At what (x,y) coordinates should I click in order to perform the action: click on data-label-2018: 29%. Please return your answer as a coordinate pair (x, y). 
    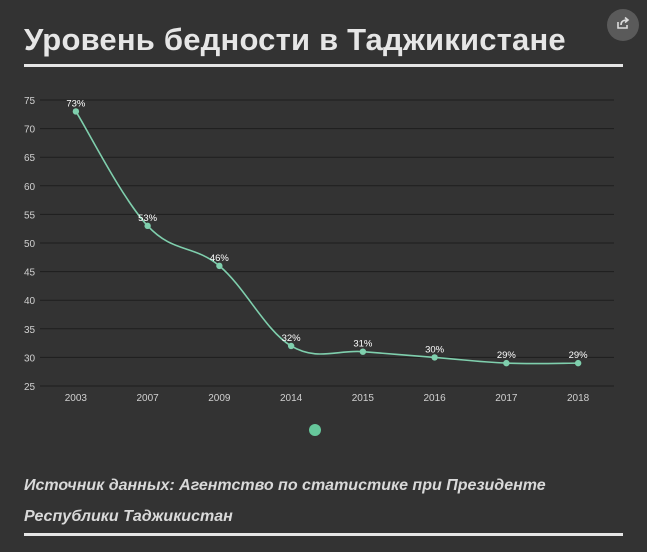
    Looking at the image, I should click on (579, 355).